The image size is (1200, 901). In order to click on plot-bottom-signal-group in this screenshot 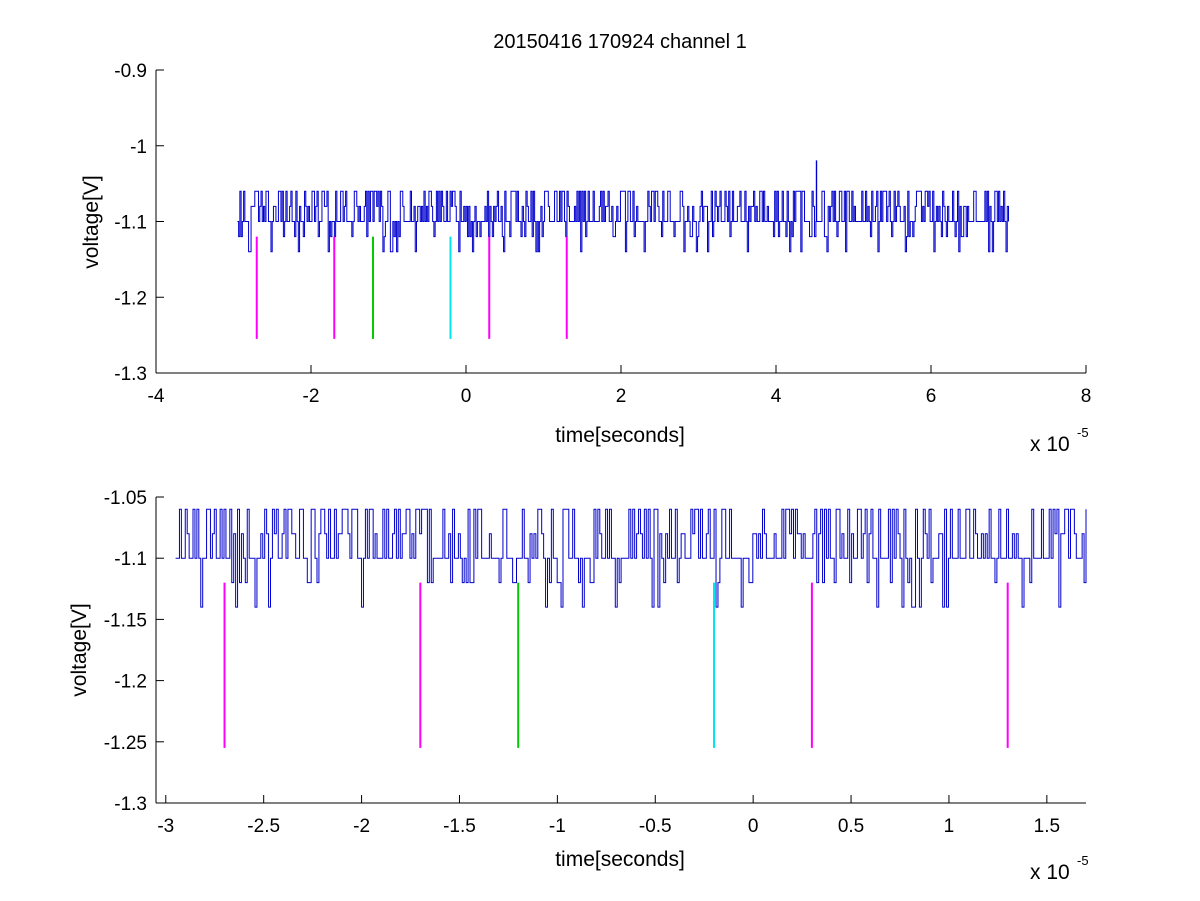, I will do `click(631, 558)`.